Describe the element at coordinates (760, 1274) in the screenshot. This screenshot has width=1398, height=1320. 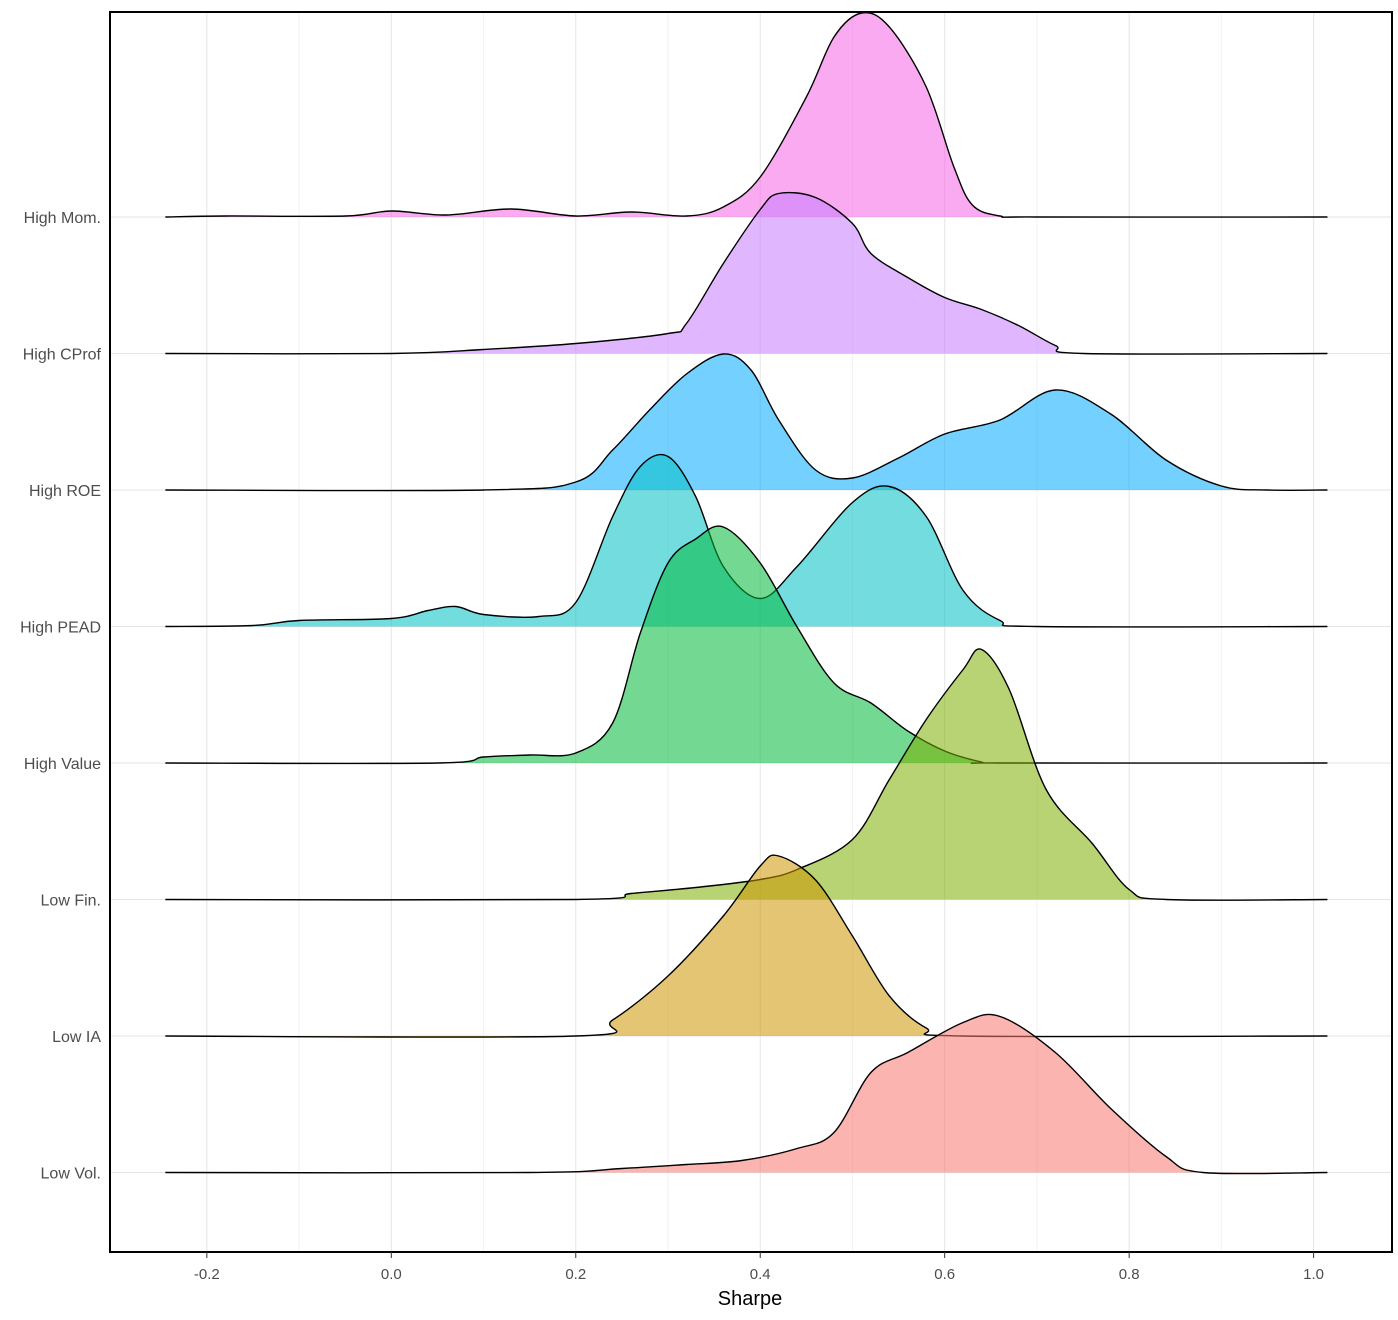
I see `x-tick-label: 0.4` at that location.